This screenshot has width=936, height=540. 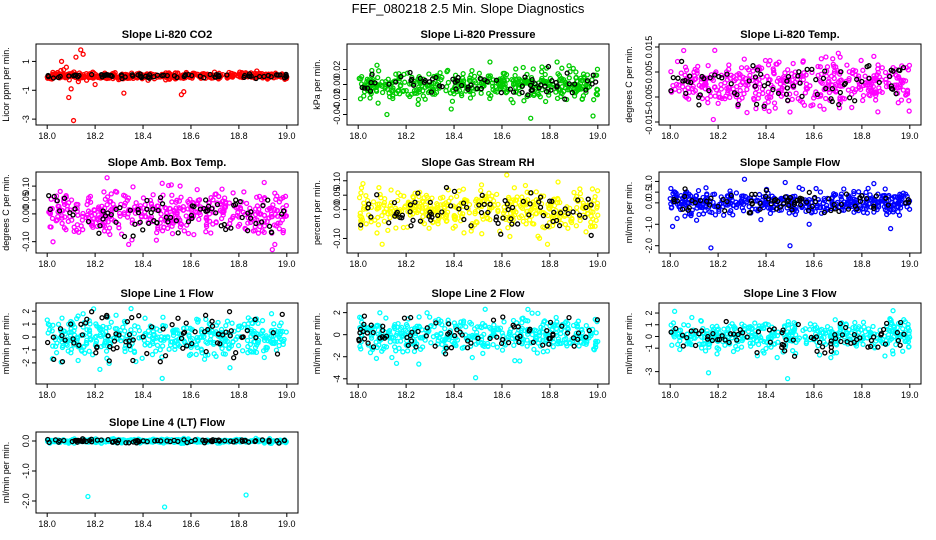 I want to click on y-axis-label: Licor ppm per min., so click(x=6, y=84).